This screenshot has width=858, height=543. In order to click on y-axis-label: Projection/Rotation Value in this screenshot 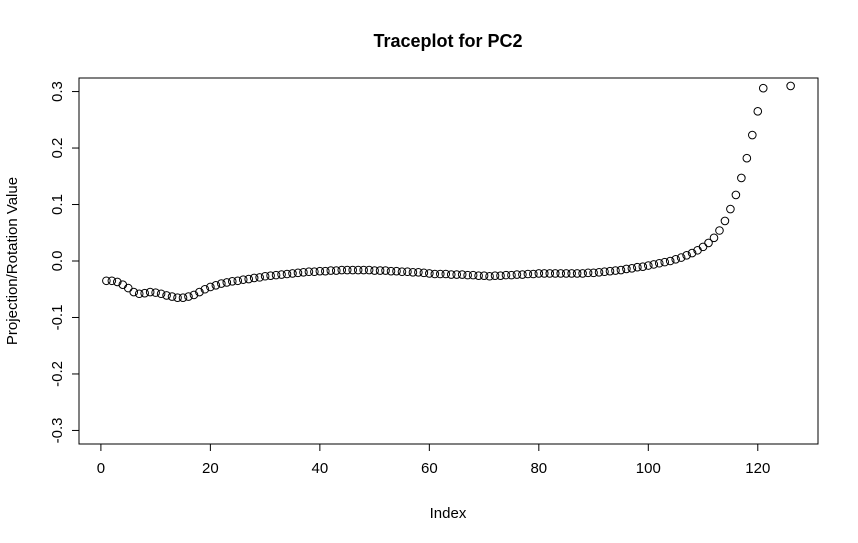, I will do `click(12, 261)`.